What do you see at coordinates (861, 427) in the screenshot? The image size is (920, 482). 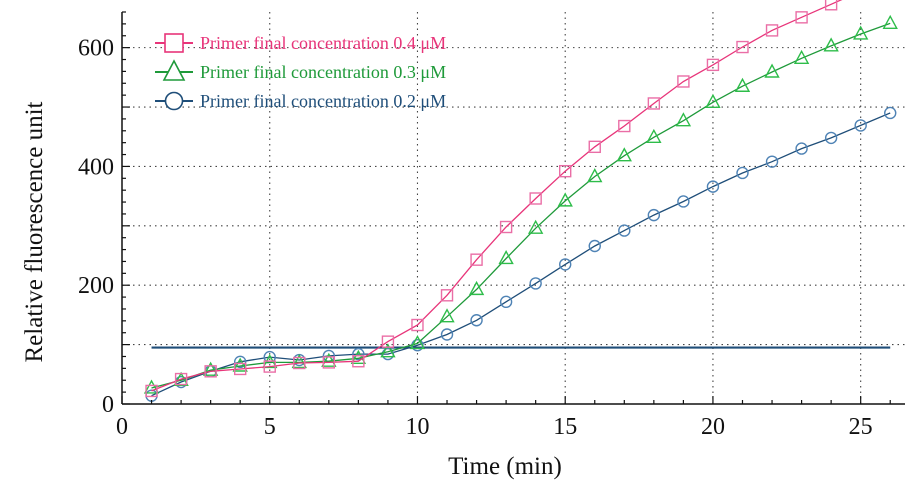 I see `x-tick-label: 25` at bounding box center [861, 427].